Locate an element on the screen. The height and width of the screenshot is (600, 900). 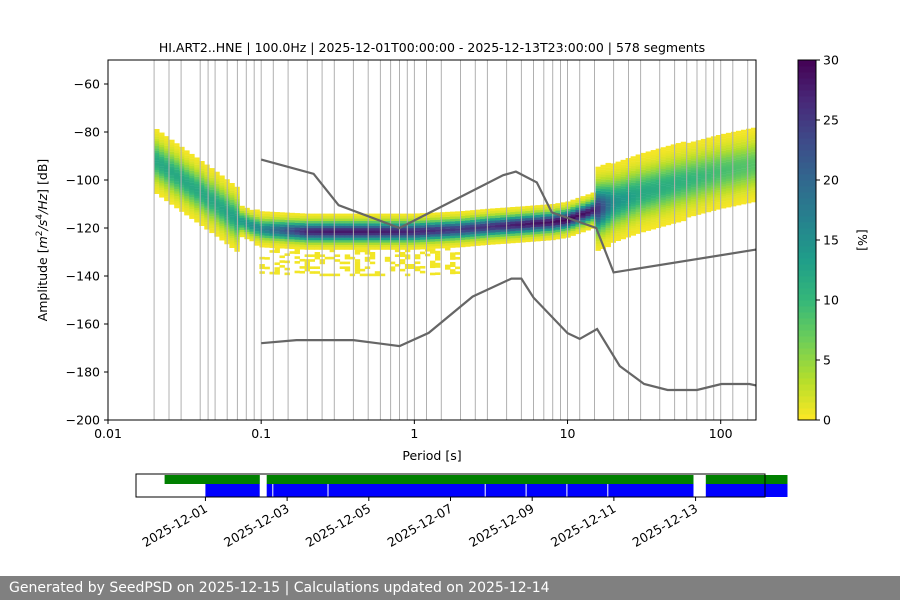
y-tick-label: −160 is located at coordinates (83, 324).